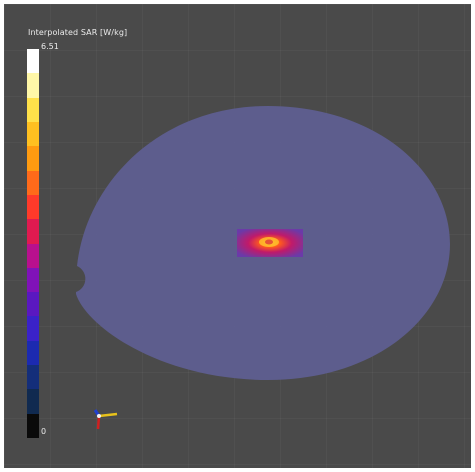 The image size is (475, 472). What do you see at coordinates (50, 46) in the screenshot?
I see `colorbar-max-label: 6.51` at bounding box center [50, 46].